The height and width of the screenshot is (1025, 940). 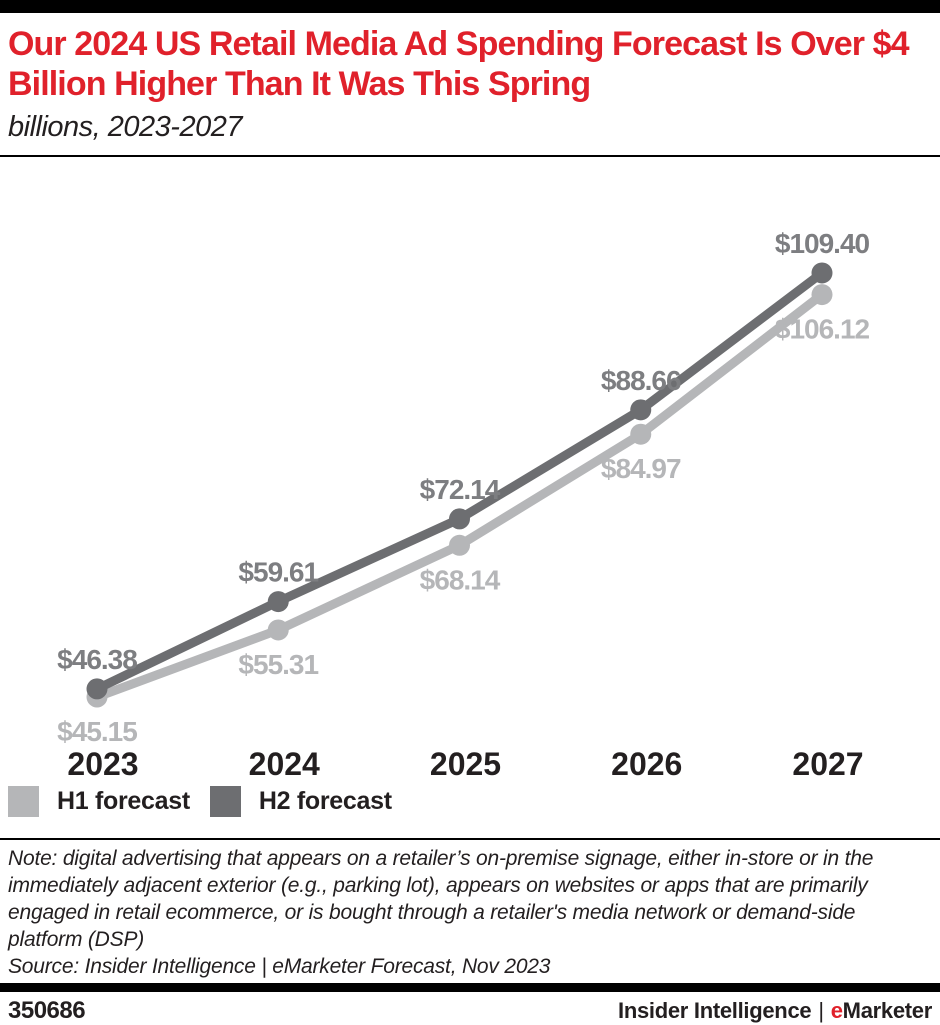 What do you see at coordinates (278, 664) in the screenshot?
I see `h1-forecast-value-label-2024: $55.31` at bounding box center [278, 664].